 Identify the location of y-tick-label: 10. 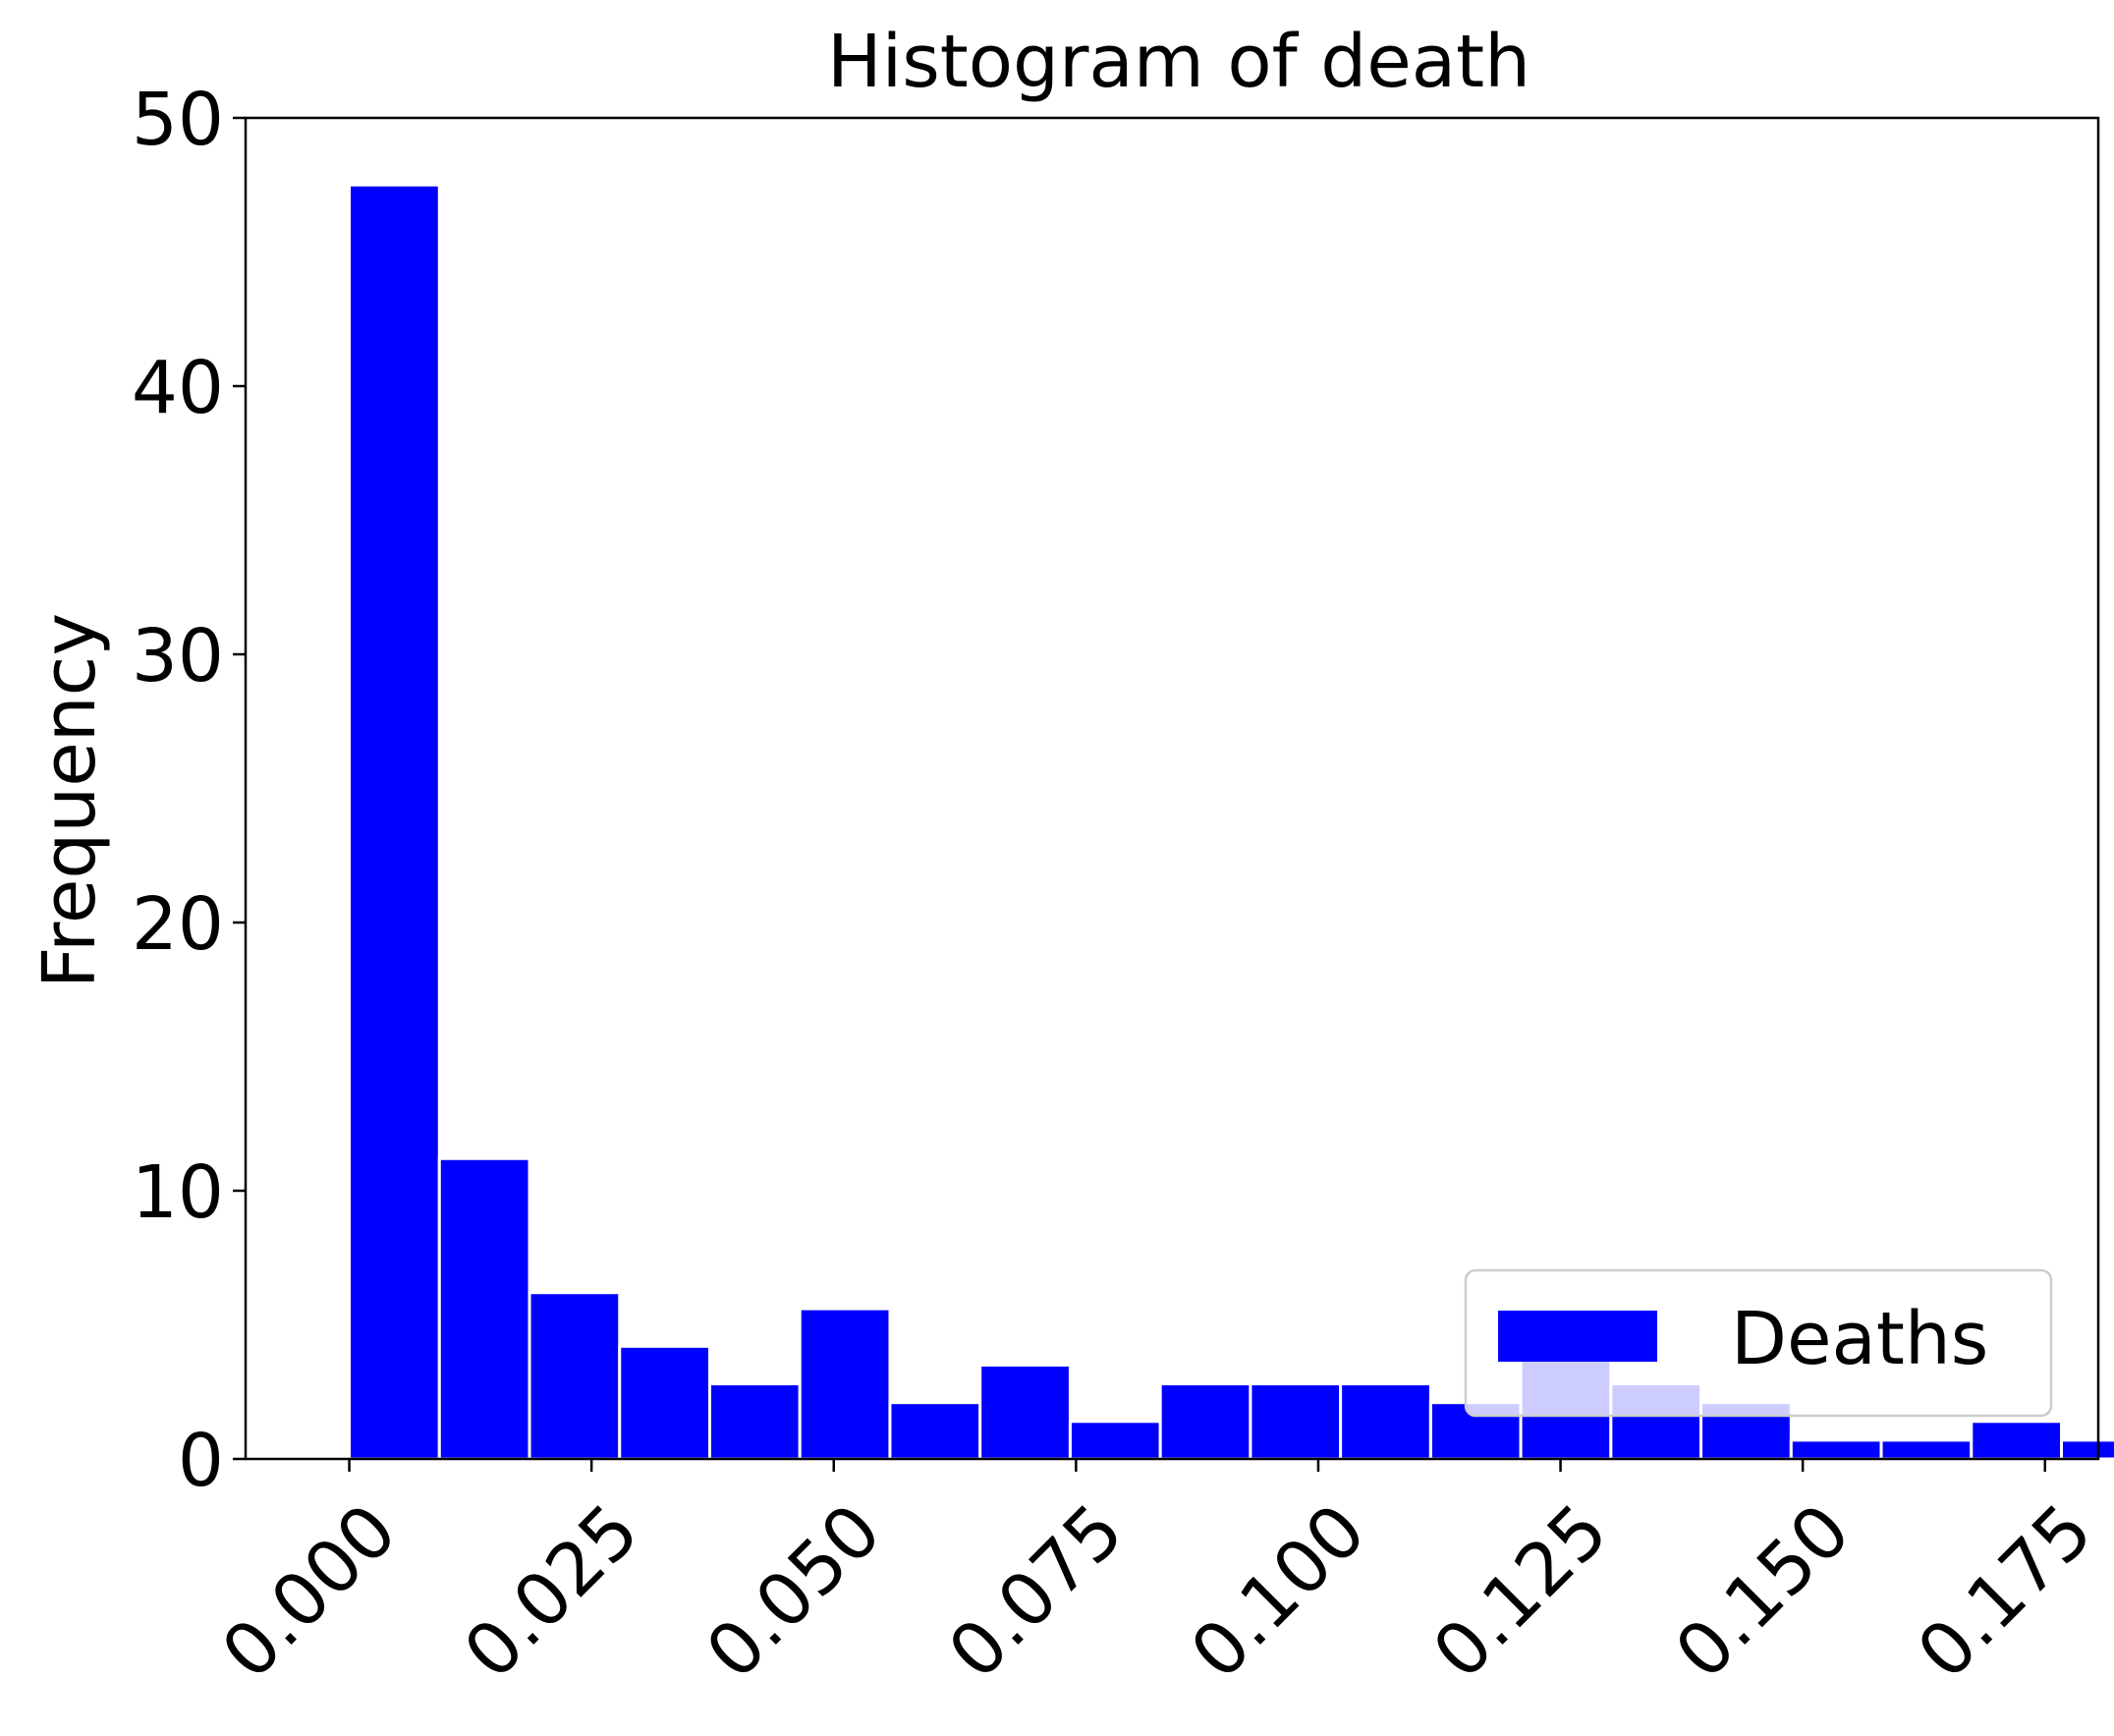
(178, 1192).